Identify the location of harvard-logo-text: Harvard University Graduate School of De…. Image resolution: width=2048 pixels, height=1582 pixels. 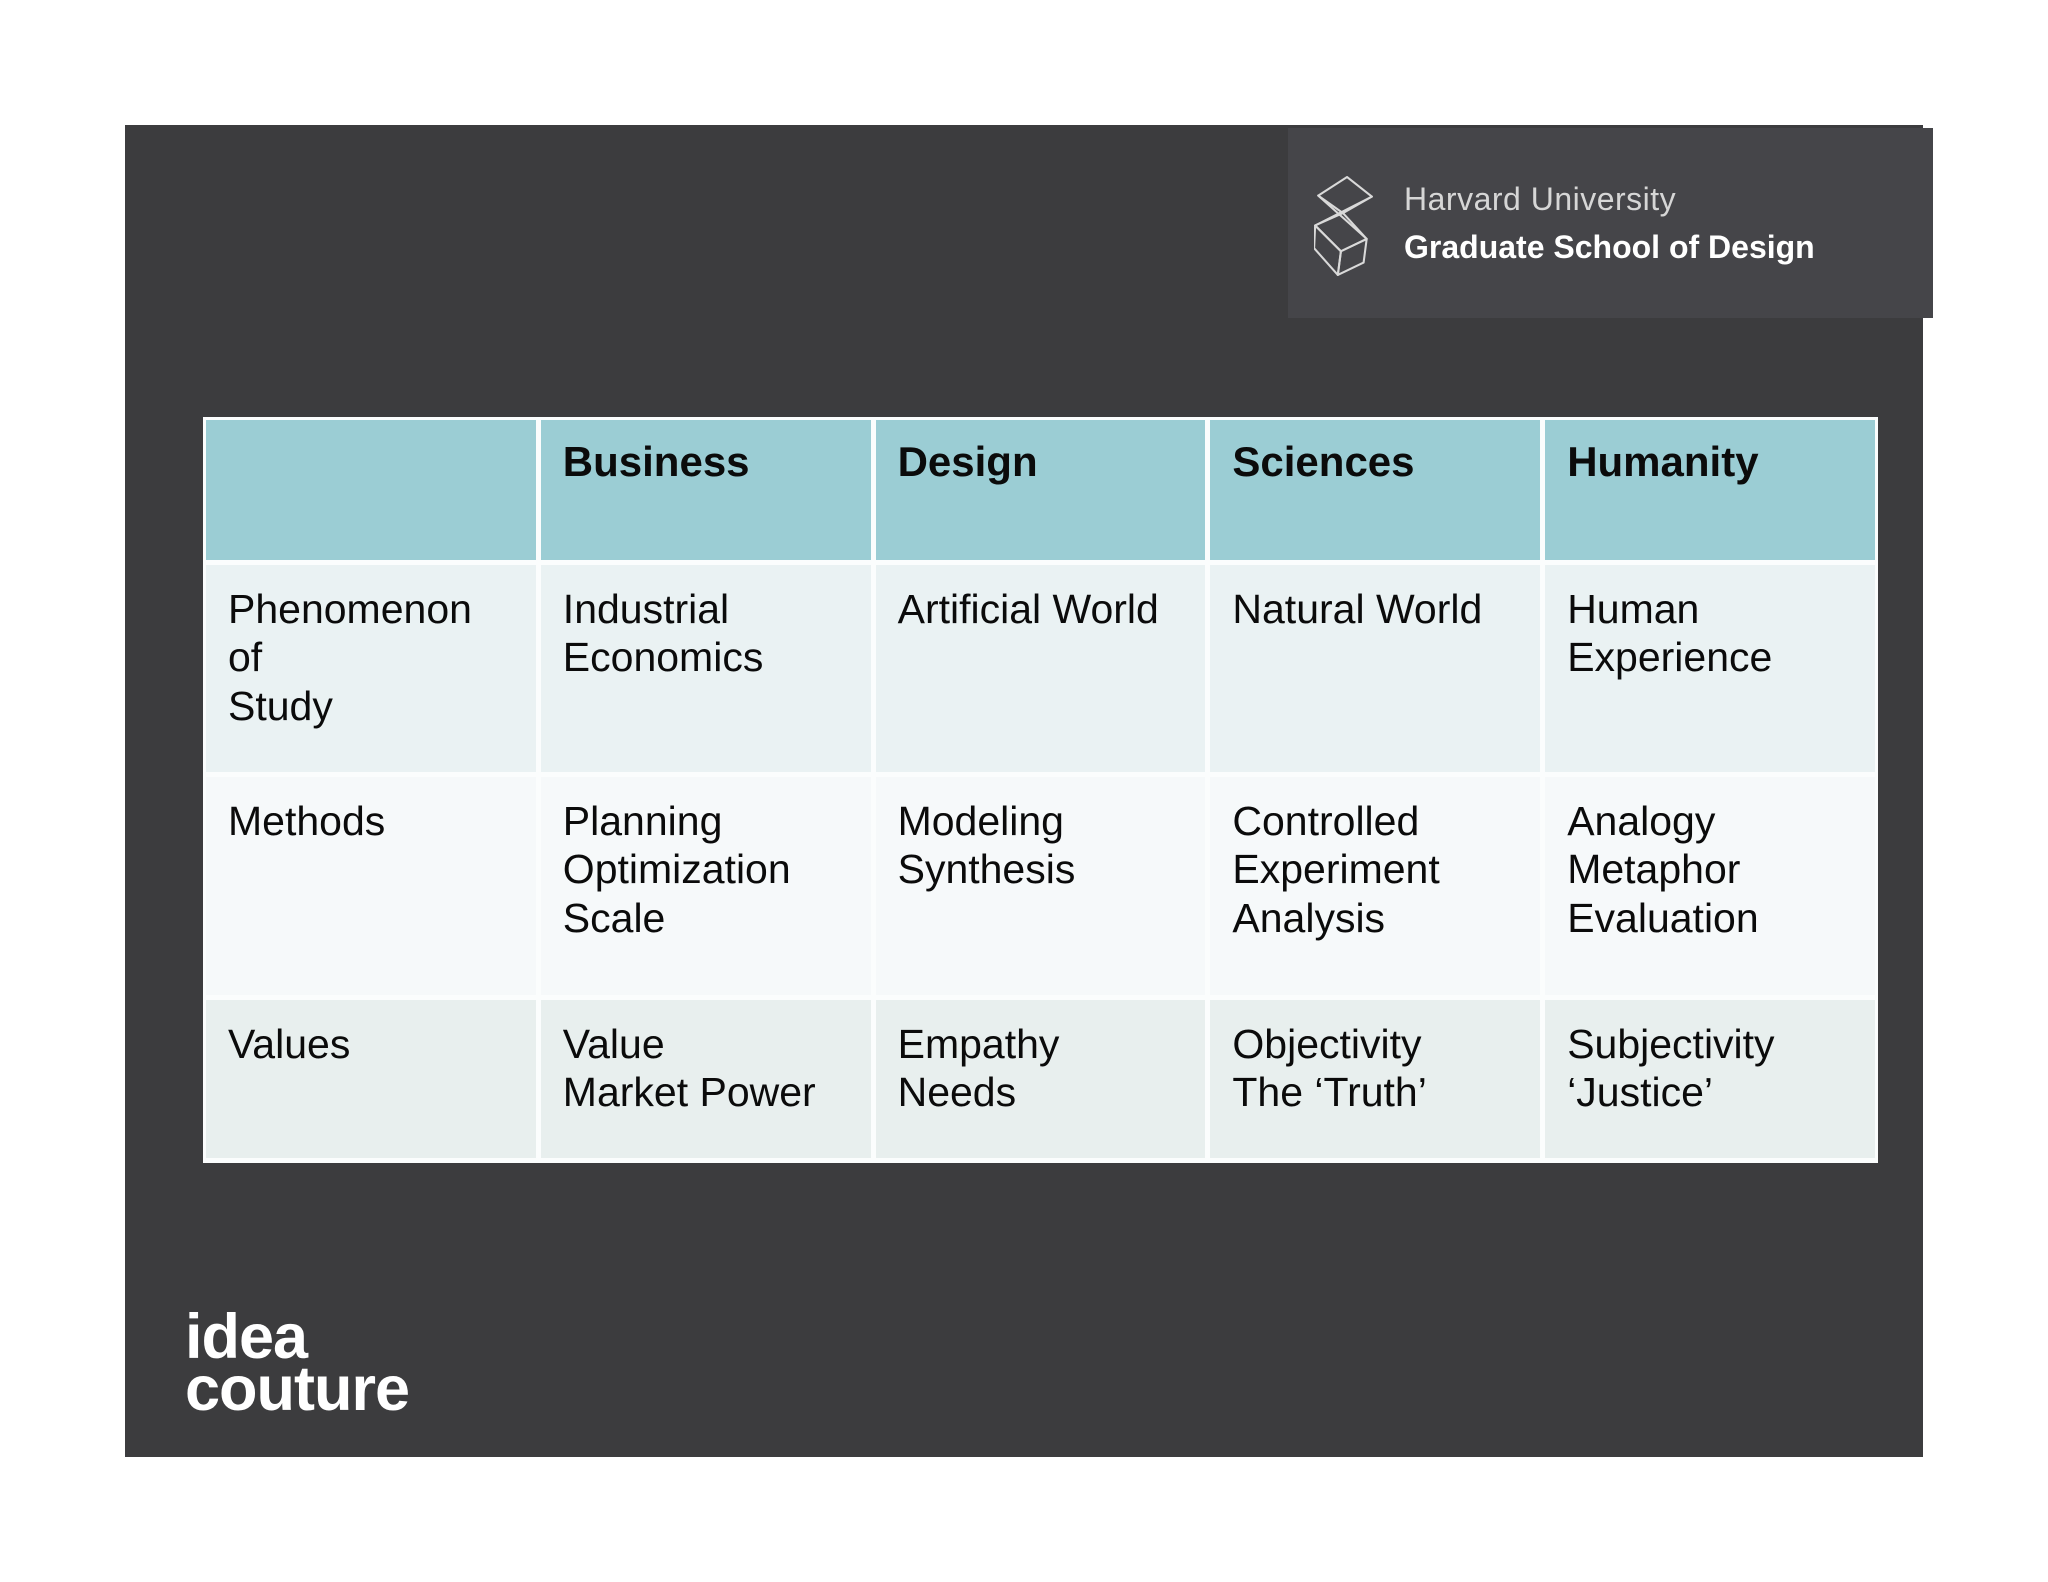
(1609, 223).